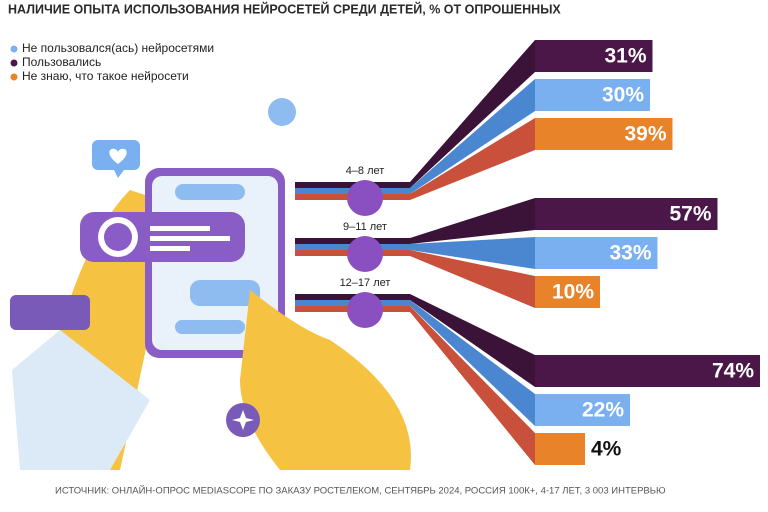 This screenshot has width=768, height=512. Describe the element at coordinates (733, 371) in the screenshot. I see `value-label: 74%` at that location.